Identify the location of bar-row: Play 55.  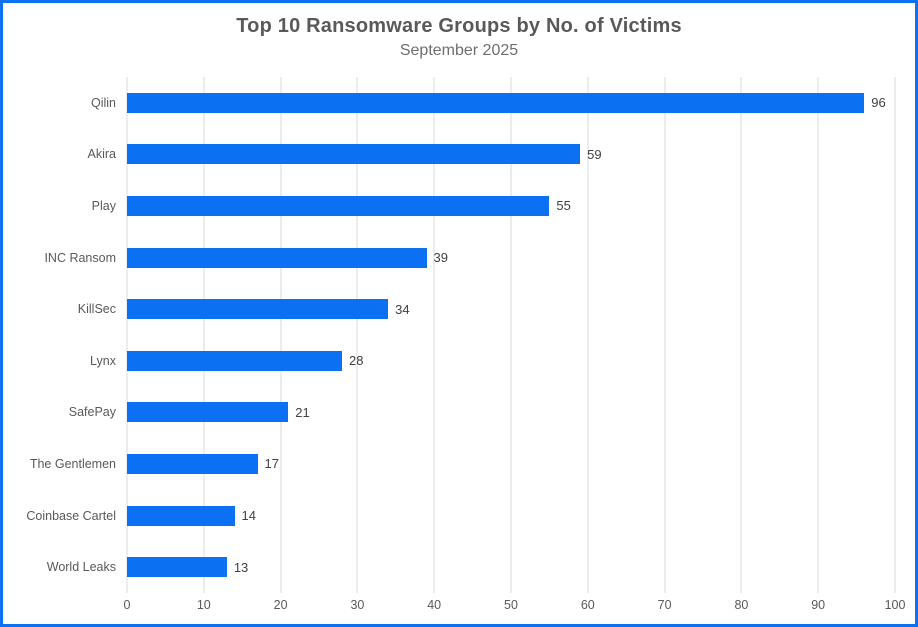
(493, 206).